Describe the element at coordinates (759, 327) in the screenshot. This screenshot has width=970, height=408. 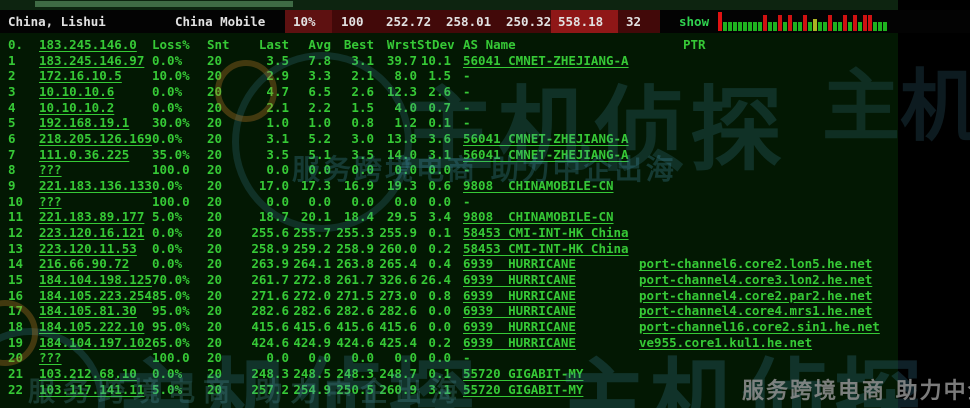
I see `hop-ptr: port-channel16.core2.sin1.he.net` at that location.